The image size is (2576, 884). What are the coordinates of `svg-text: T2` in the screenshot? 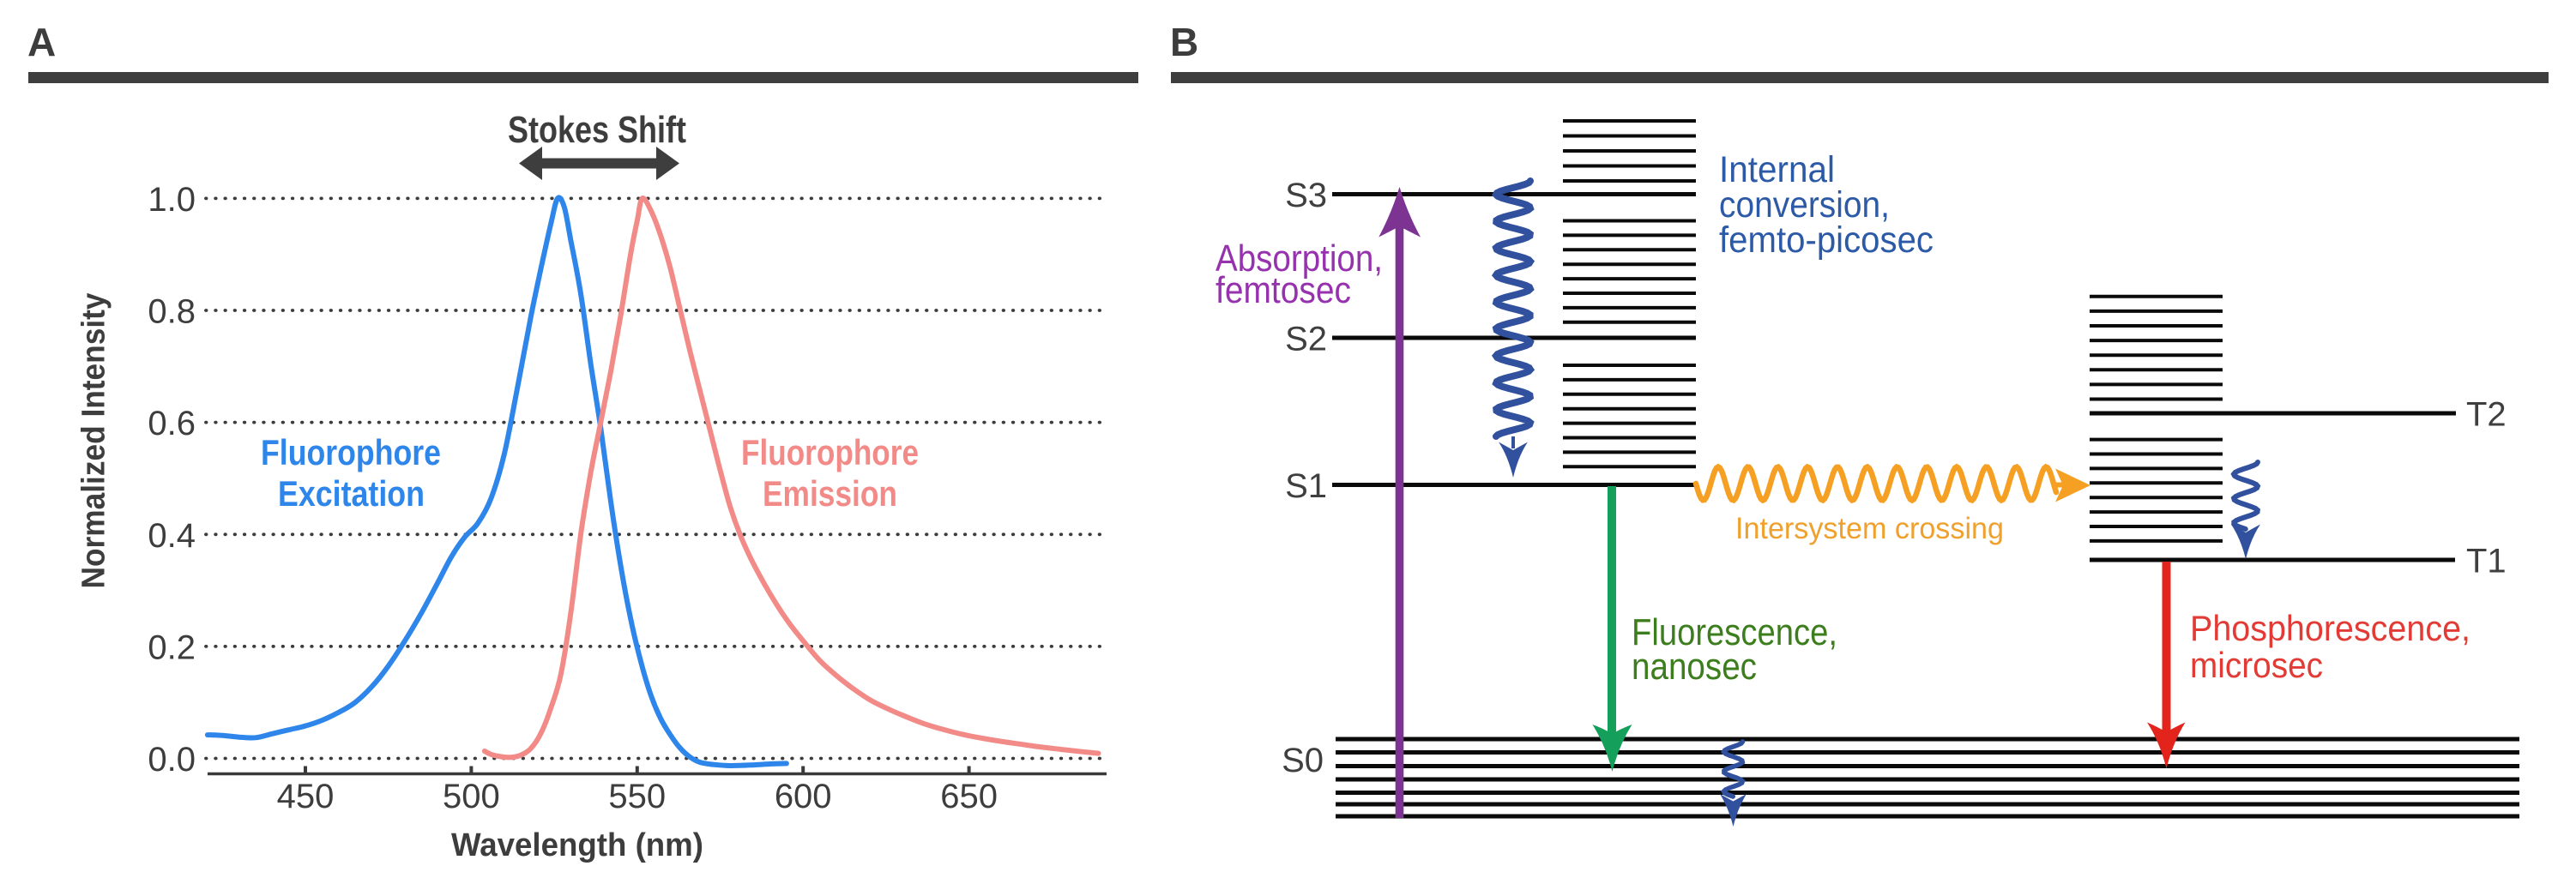 It's located at (2486, 415).